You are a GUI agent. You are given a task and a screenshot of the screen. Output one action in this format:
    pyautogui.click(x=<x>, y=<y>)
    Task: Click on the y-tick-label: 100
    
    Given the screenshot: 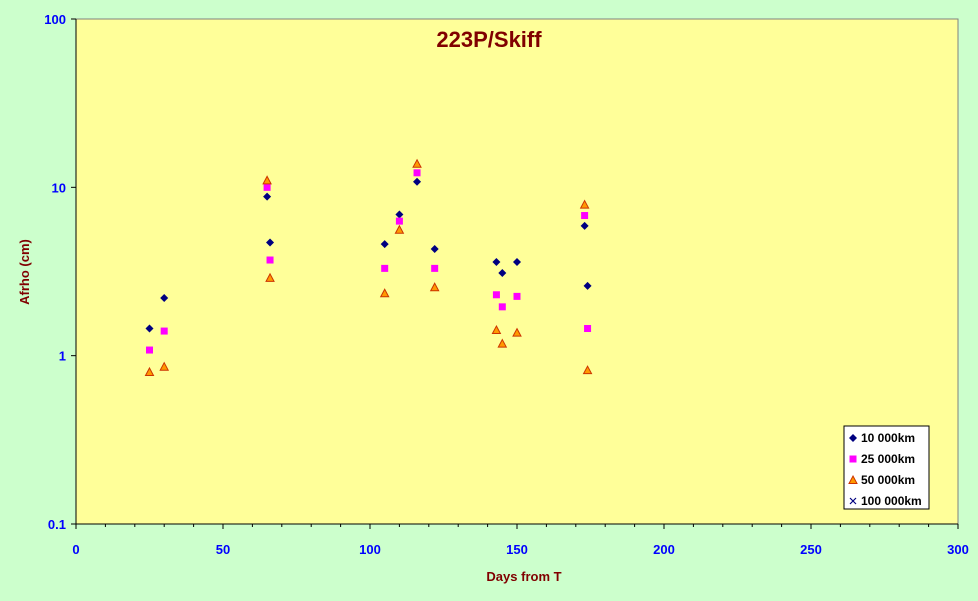 What is the action you would take?
    pyautogui.click(x=55, y=19)
    